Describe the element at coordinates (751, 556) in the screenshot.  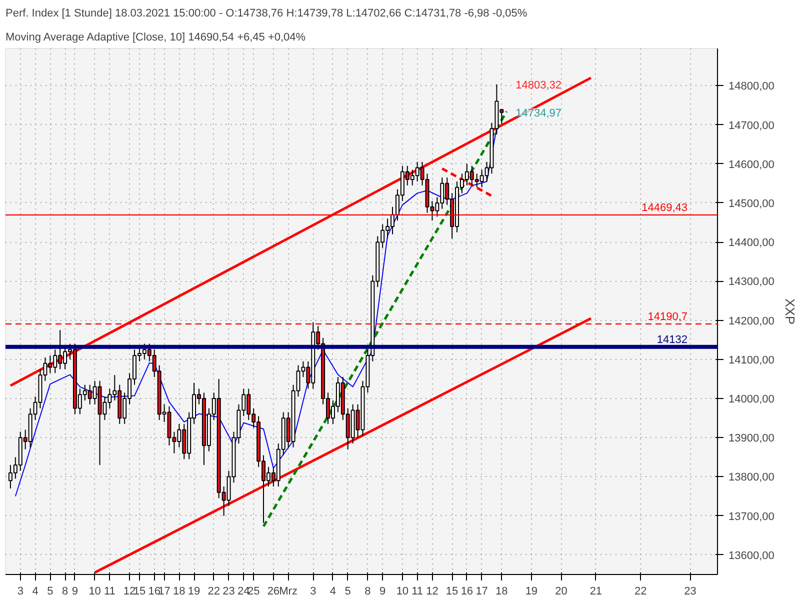
I see `y-tick-label: 13600,00` at that location.